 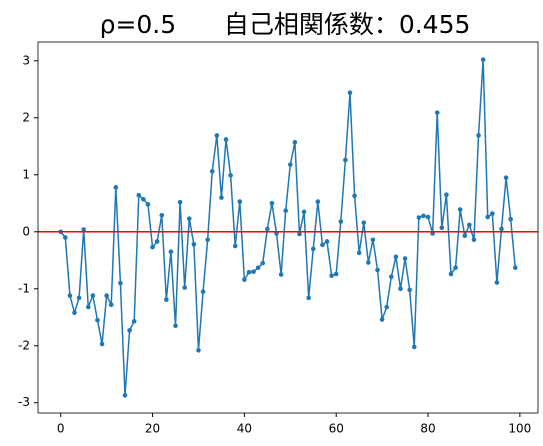 What do you see at coordinates (61, 429) in the screenshot?
I see `x-tick-label: 0` at bounding box center [61, 429].